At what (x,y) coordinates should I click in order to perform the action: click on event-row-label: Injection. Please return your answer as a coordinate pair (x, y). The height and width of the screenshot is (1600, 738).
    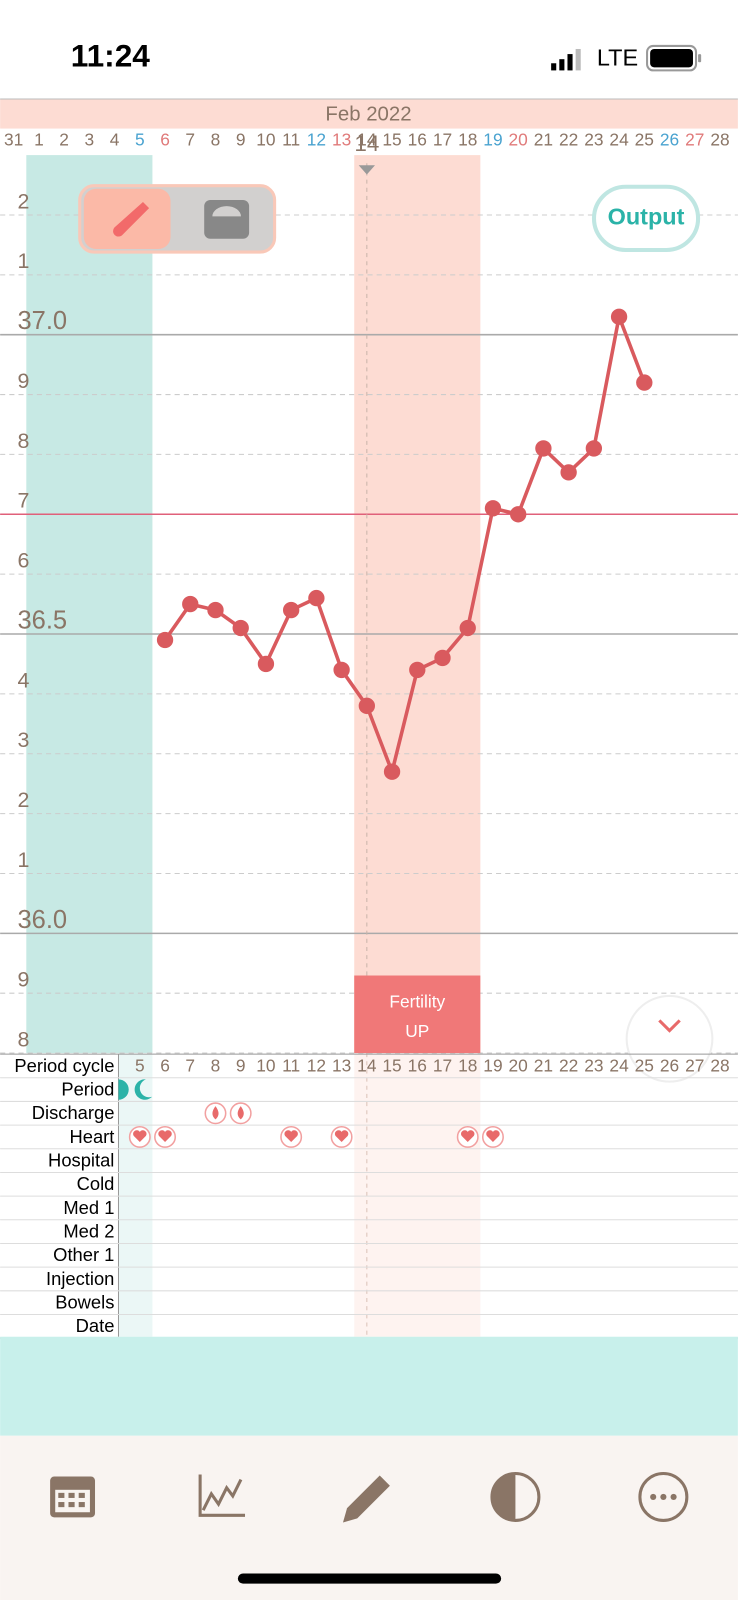
    Looking at the image, I should click on (80, 1278).